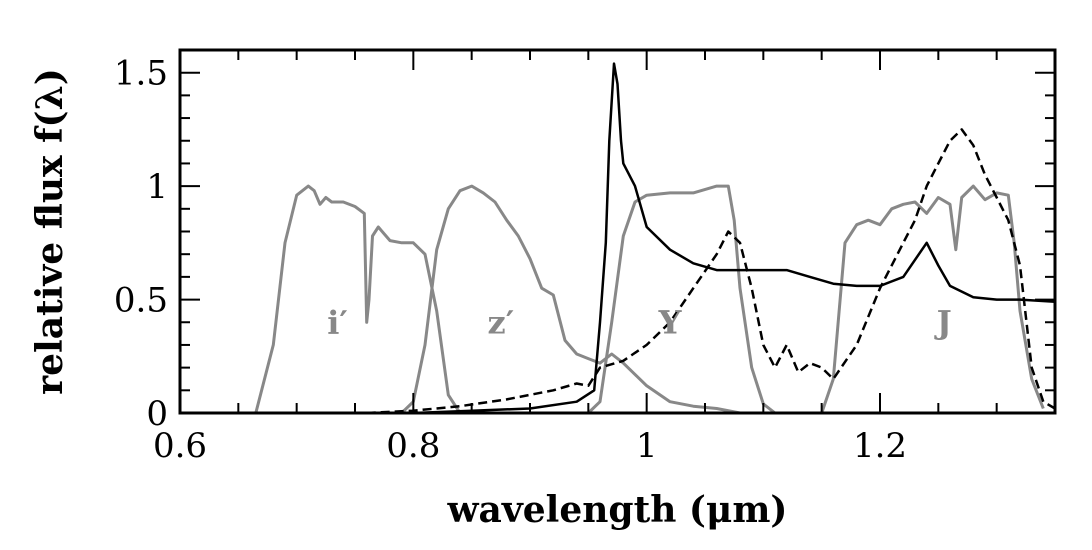 The height and width of the screenshot is (550, 1092). I want to click on x-tick-label: 1, so click(647, 446).